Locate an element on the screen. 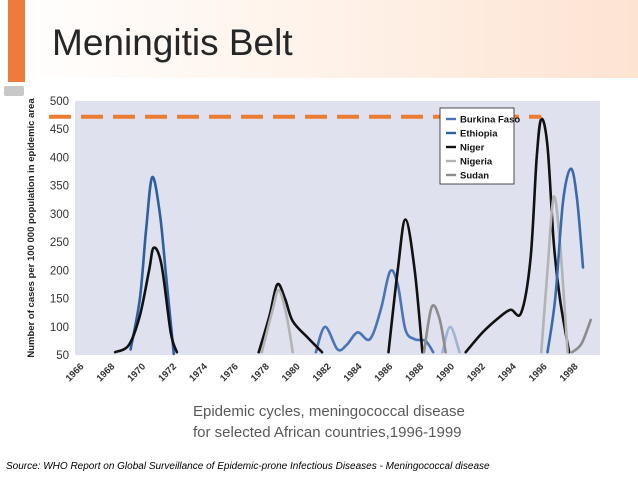 Image resolution: width=638 pixels, height=478 pixels. slide-title: Meningitis Belt is located at coordinates (172, 42).